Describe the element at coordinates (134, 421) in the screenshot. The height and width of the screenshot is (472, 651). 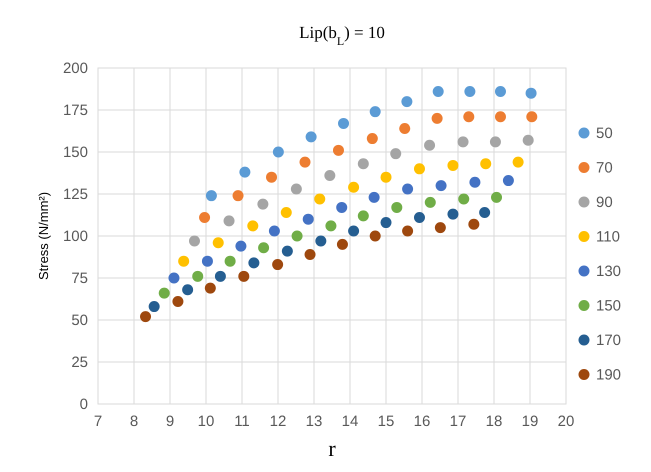
I see `x-tick-label: 8` at that location.